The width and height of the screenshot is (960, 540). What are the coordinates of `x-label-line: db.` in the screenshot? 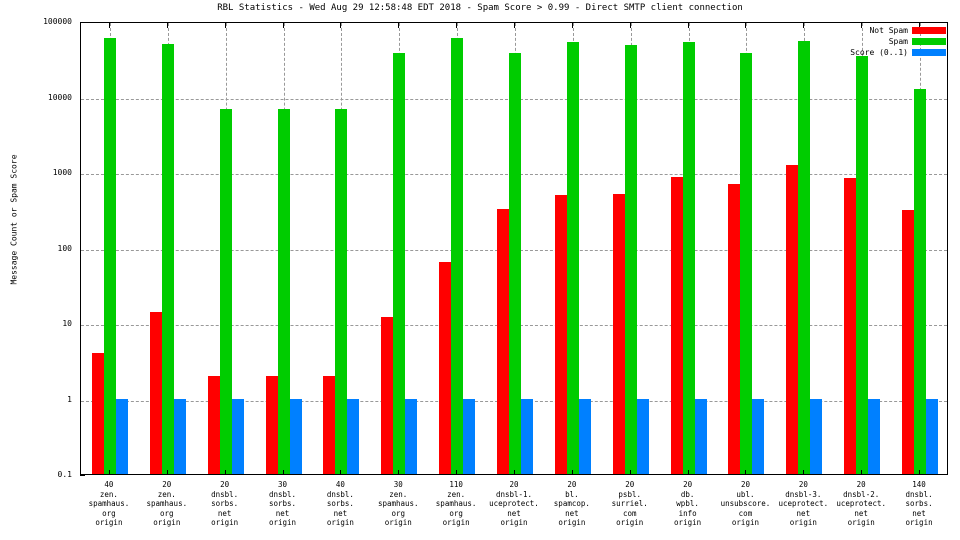 It's located at (687, 494).